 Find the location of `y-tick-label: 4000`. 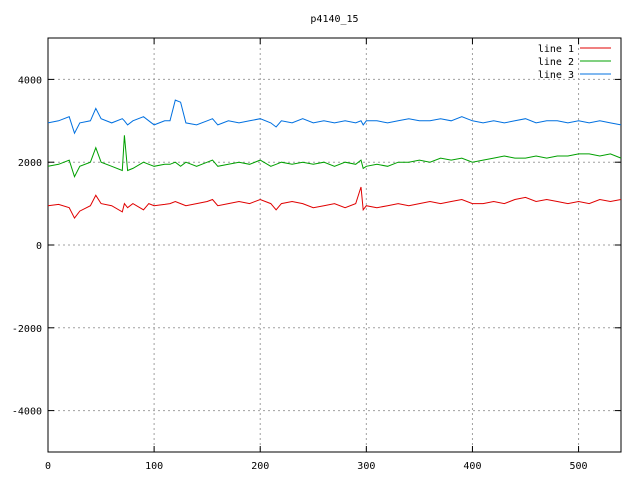

y-tick-label: 4000 is located at coordinates (30, 80).